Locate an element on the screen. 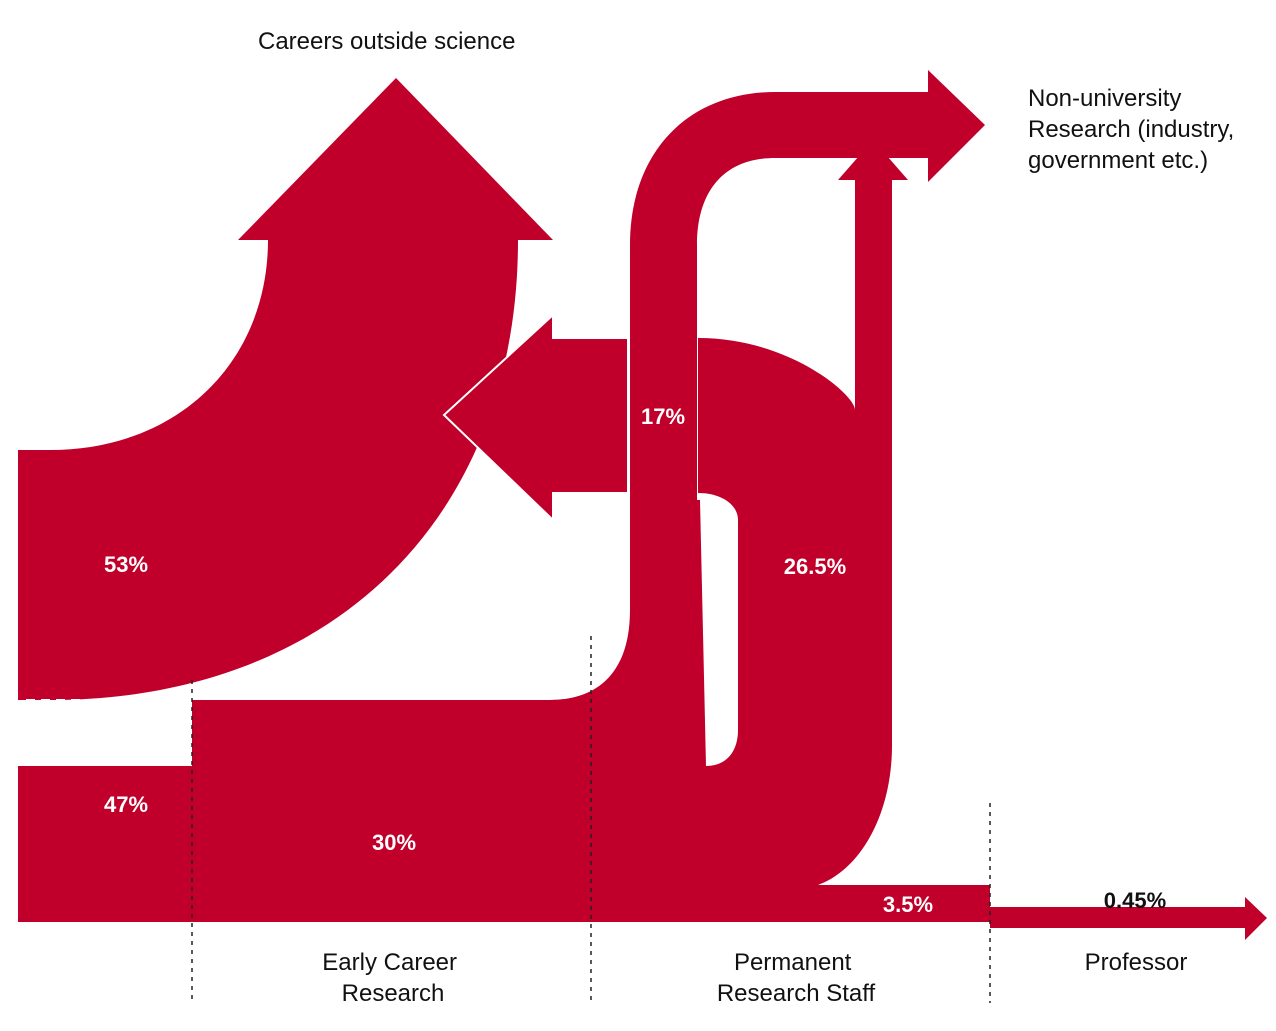 The image size is (1276, 1031). stage-label-early-line2: Research is located at coordinates (393, 993).